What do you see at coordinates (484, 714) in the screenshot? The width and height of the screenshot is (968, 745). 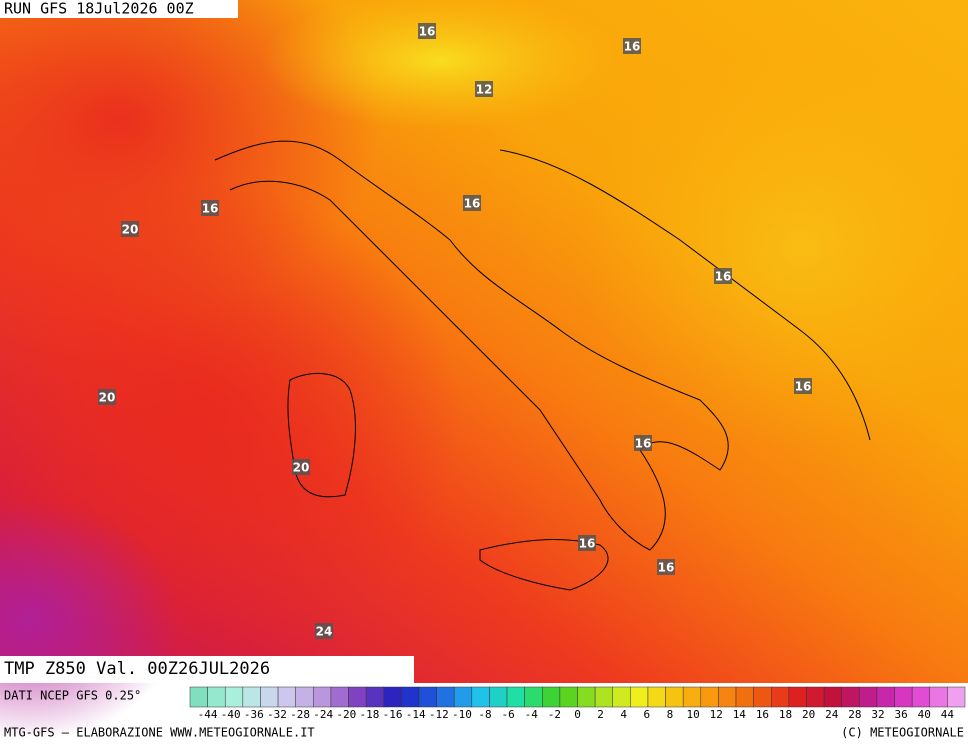 I see `colorbar-label: -8` at bounding box center [484, 714].